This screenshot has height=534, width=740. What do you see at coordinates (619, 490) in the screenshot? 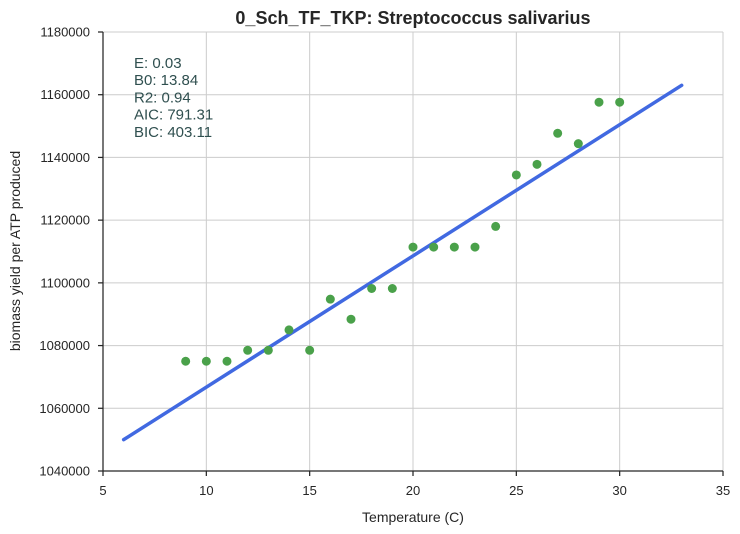
I see `x-tick-label: 30` at bounding box center [619, 490].